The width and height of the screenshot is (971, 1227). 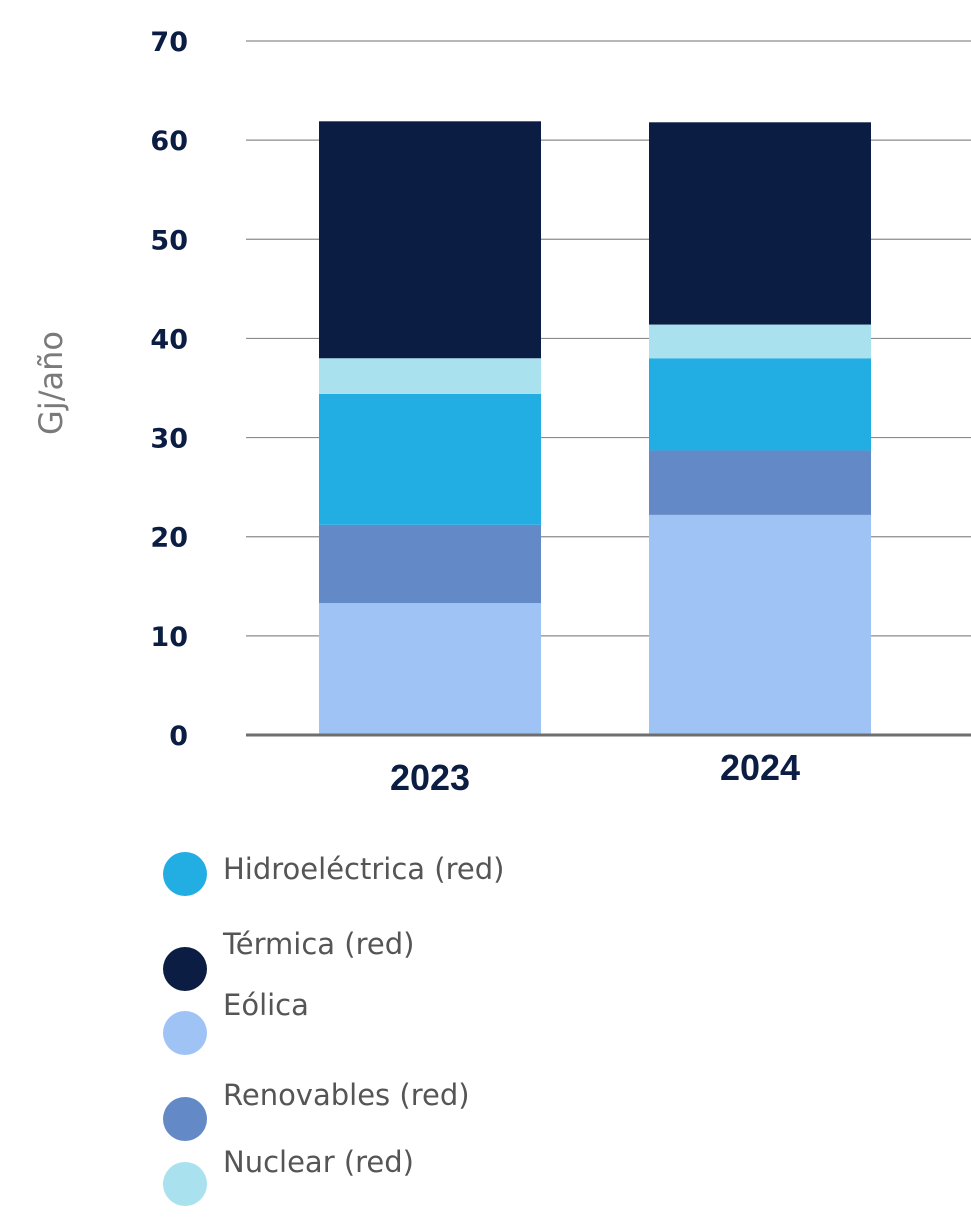 What do you see at coordinates (760, 767) in the screenshot?
I see `x-tick-label: 2024` at bounding box center [760, 767].